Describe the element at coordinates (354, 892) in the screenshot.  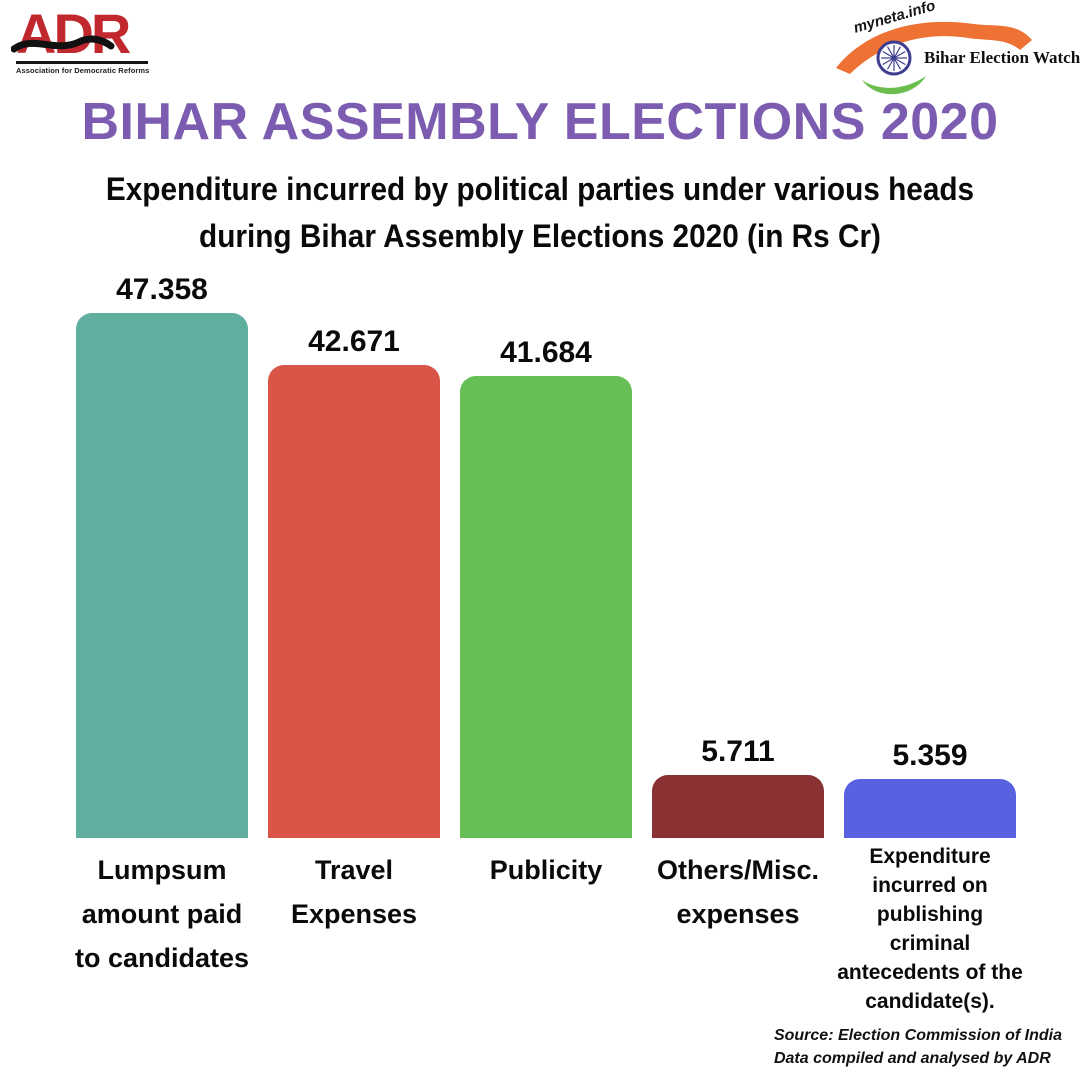
I see `bar-category-label: Travel Expenses` at that location.